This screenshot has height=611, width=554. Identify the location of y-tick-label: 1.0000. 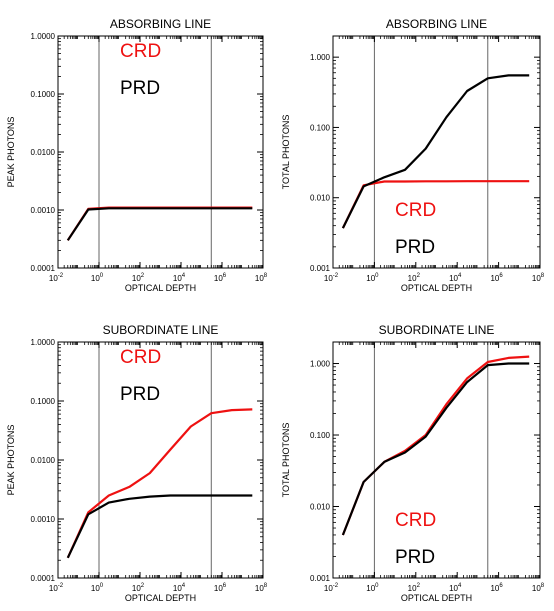
(43, 36).